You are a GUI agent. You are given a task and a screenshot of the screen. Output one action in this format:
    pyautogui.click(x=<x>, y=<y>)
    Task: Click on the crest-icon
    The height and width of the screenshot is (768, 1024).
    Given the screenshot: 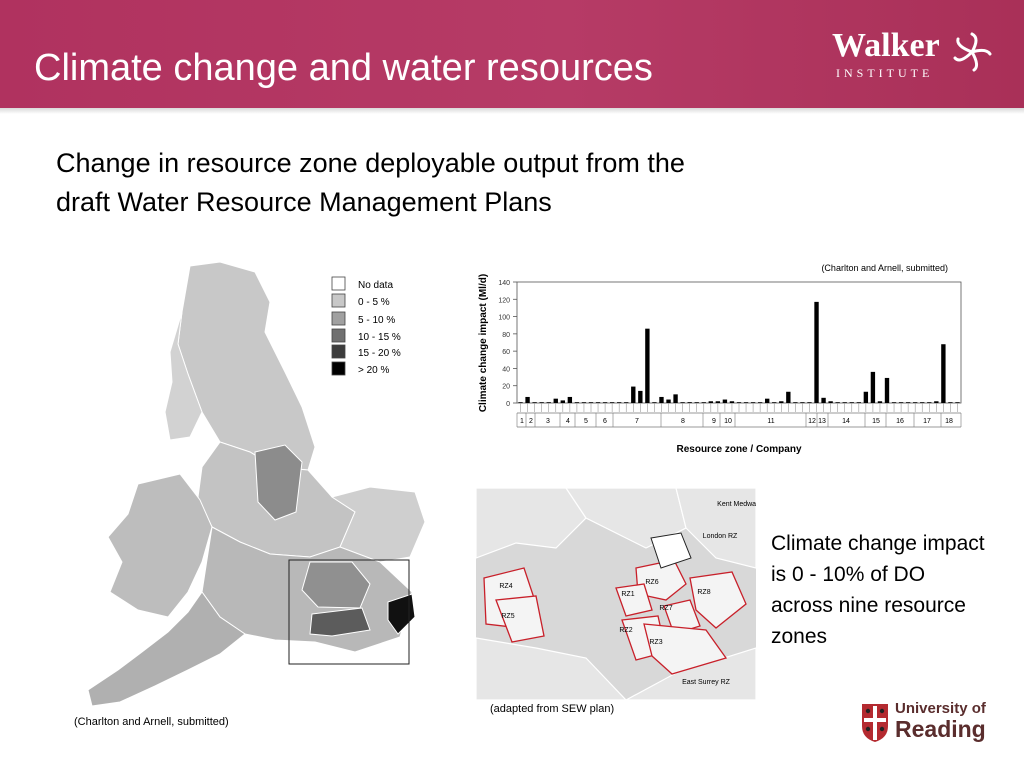 What is the action you would take?
    pyautogui.click(x=875, y=723)
    